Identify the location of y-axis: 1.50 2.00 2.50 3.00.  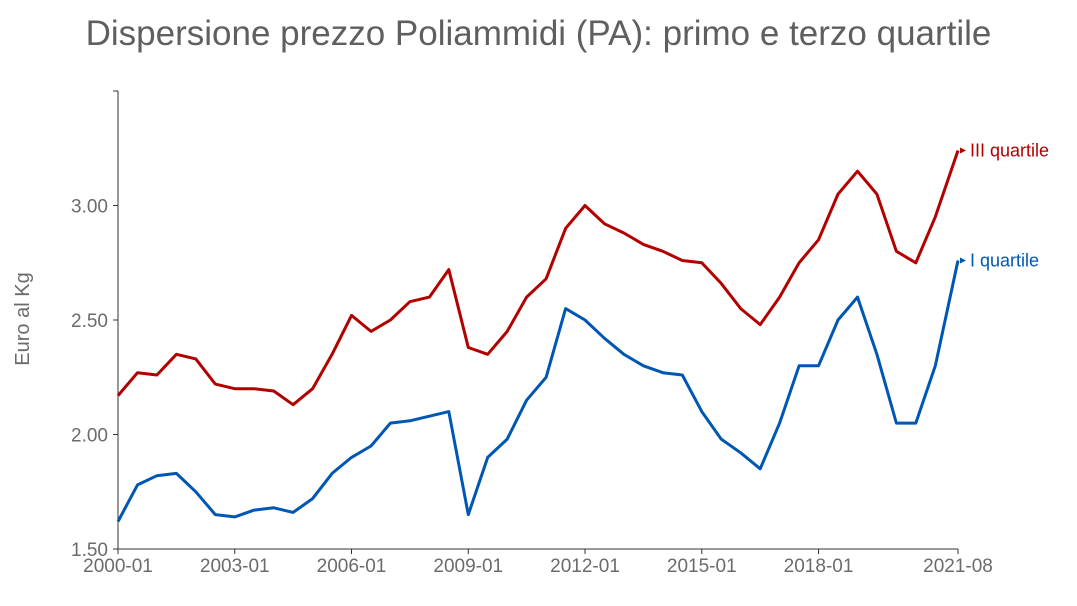
(95, 325).